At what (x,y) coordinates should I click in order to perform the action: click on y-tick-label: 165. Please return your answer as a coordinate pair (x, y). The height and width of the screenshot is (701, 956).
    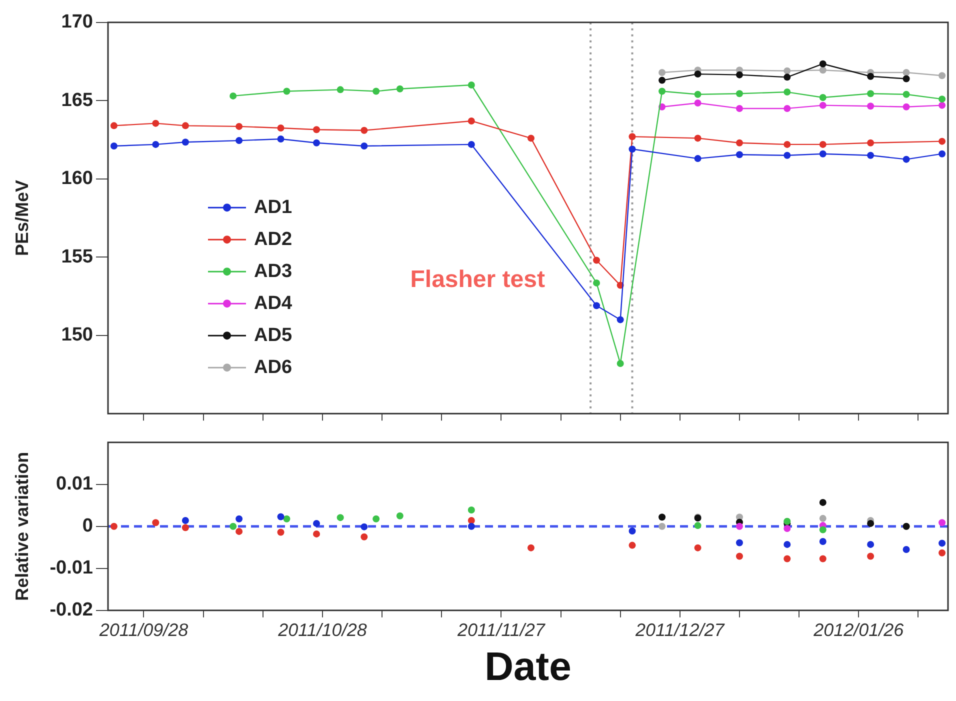
    Looking at the image, I should click on (77, 100).